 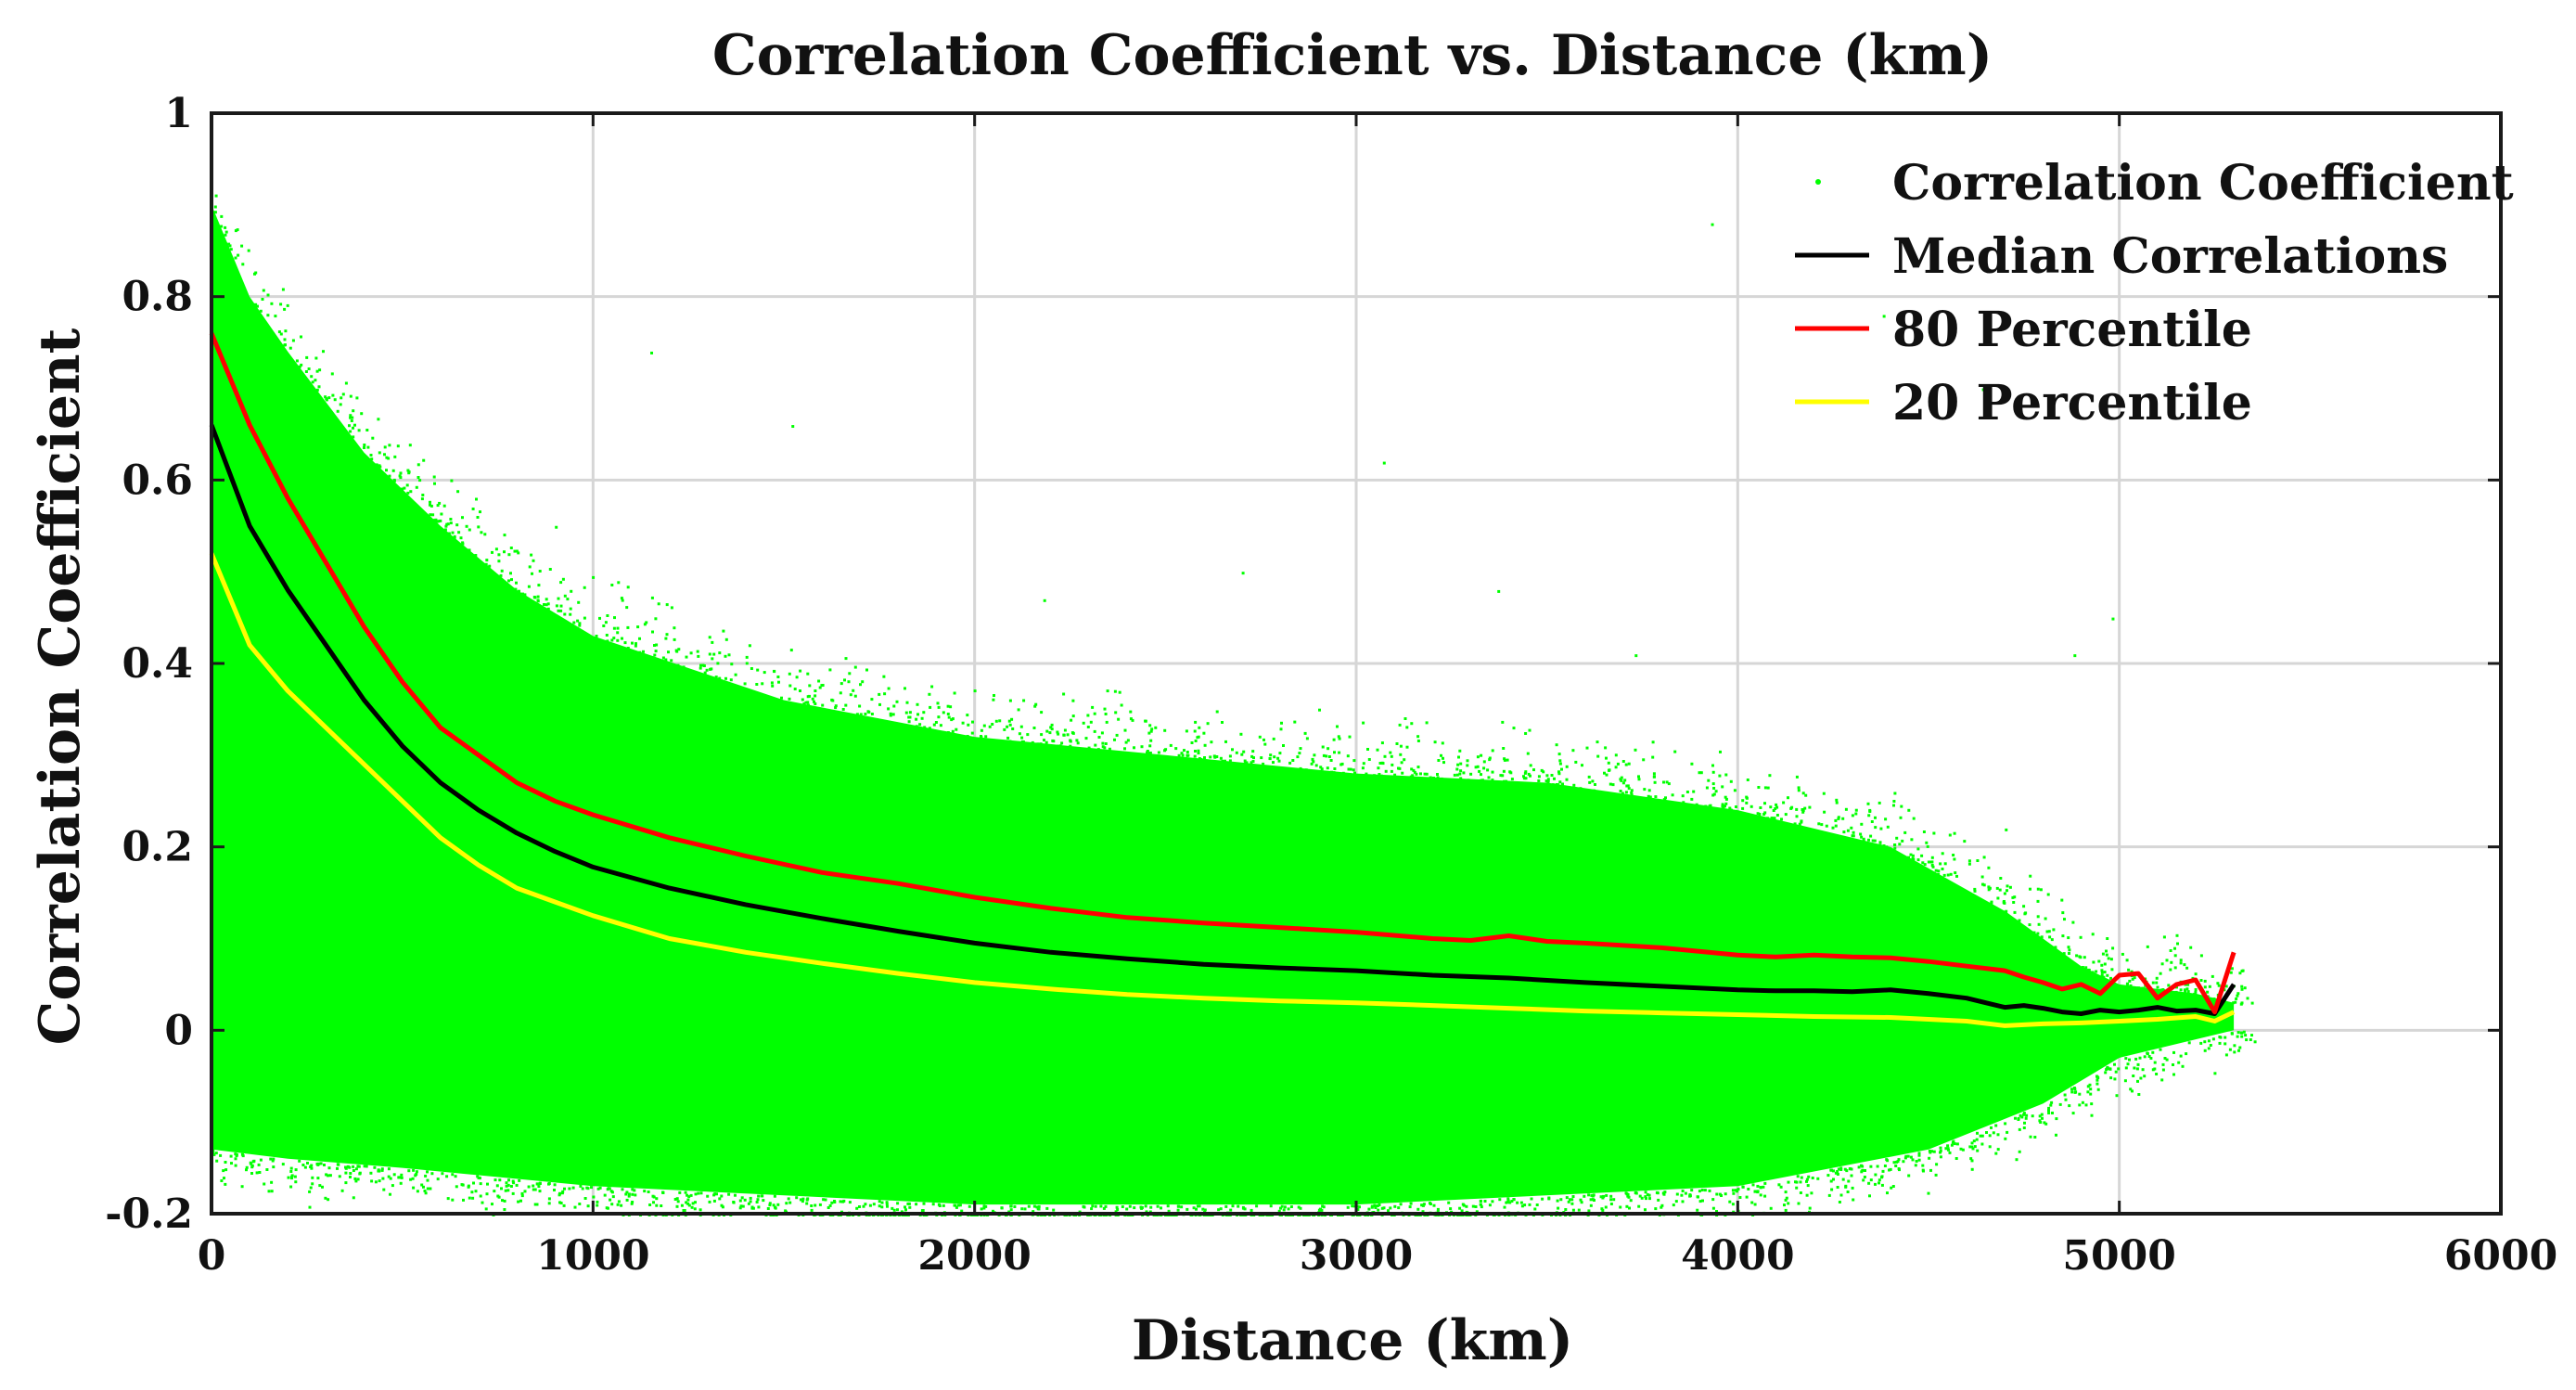 What do you see at coordinates (2167, 995) in the screenshot?
I see `scatter-outlier` at bounding box center [2167, 995].